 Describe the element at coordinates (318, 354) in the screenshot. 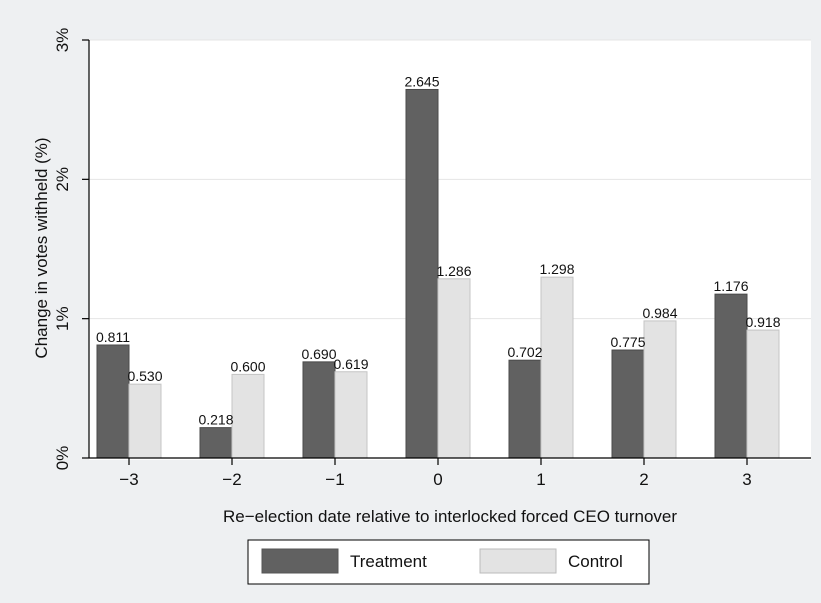

I see `data-label-treatment: 0.690` at that location.